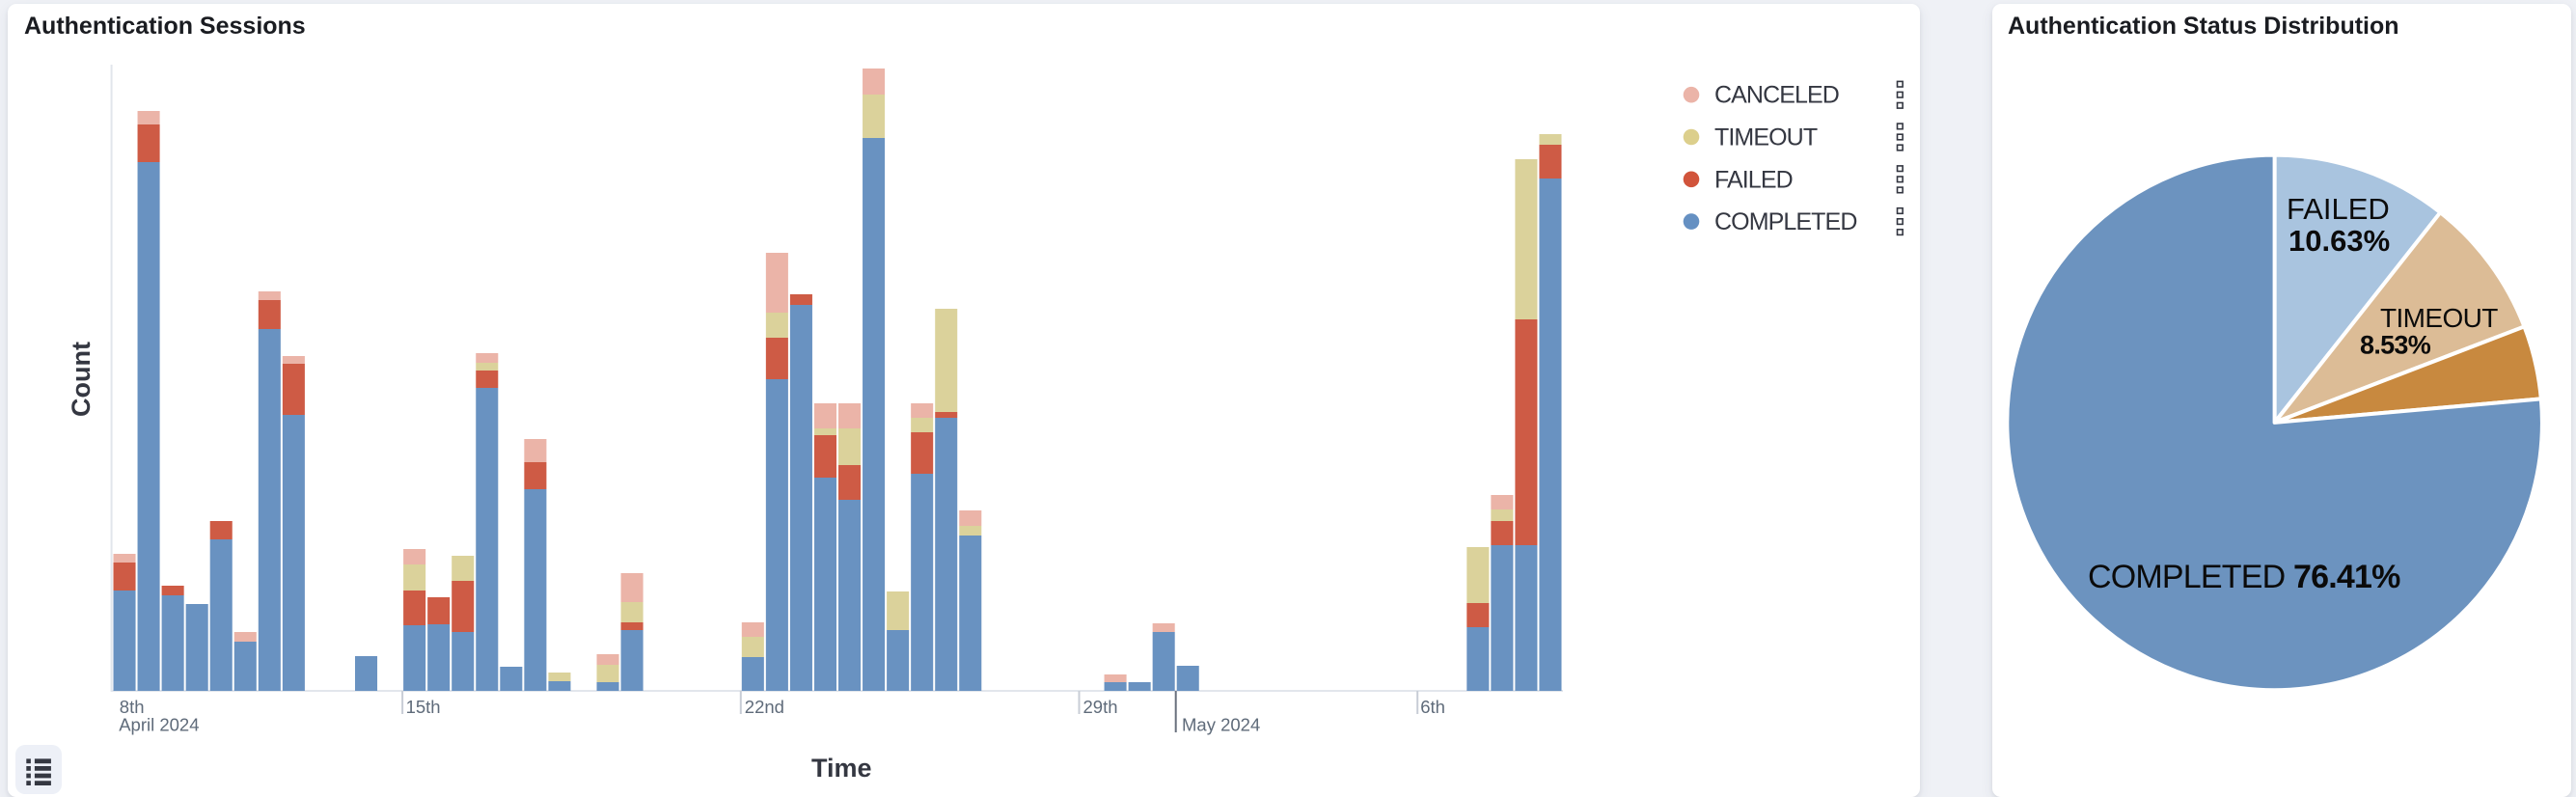 The height and width of the screenshot is (797, 2576). Describe the element at coordinates (841, 768) in the screenshot. I see `svg-text: Time` at that location.